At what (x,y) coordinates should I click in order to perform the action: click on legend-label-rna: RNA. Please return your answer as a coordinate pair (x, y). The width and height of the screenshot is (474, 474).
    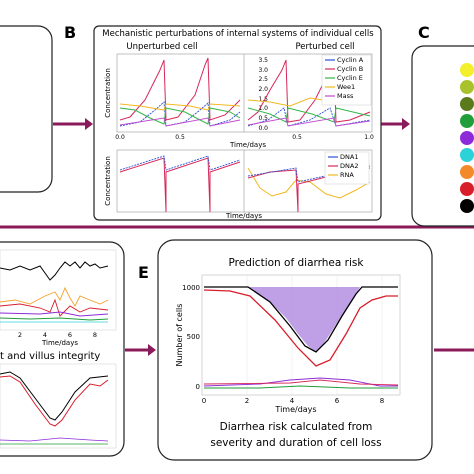
    Looking at the image, I should click on (347, 175).